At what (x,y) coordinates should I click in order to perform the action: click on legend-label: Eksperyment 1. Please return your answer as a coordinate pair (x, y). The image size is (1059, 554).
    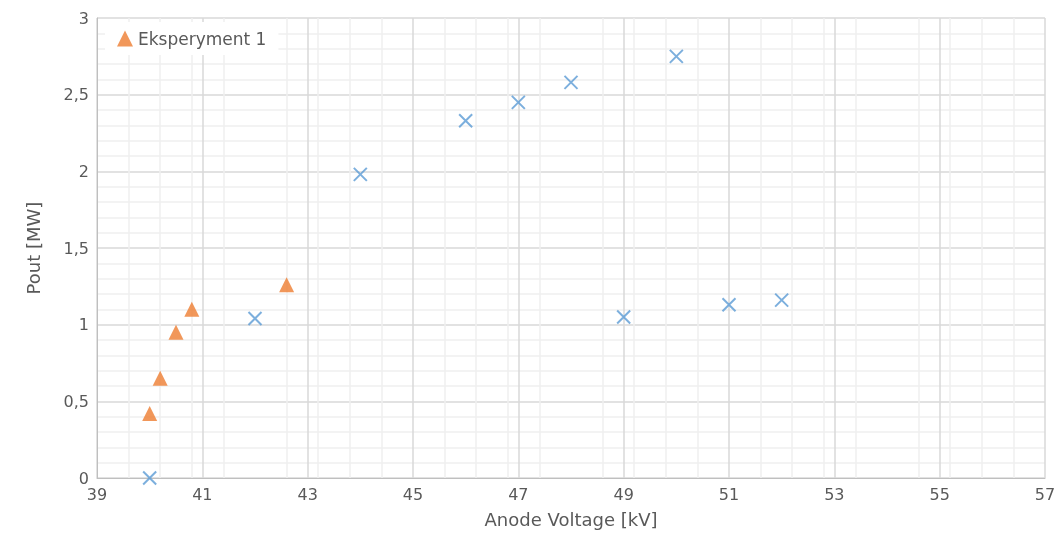
    Looking at the image, I should click on (202, 38).